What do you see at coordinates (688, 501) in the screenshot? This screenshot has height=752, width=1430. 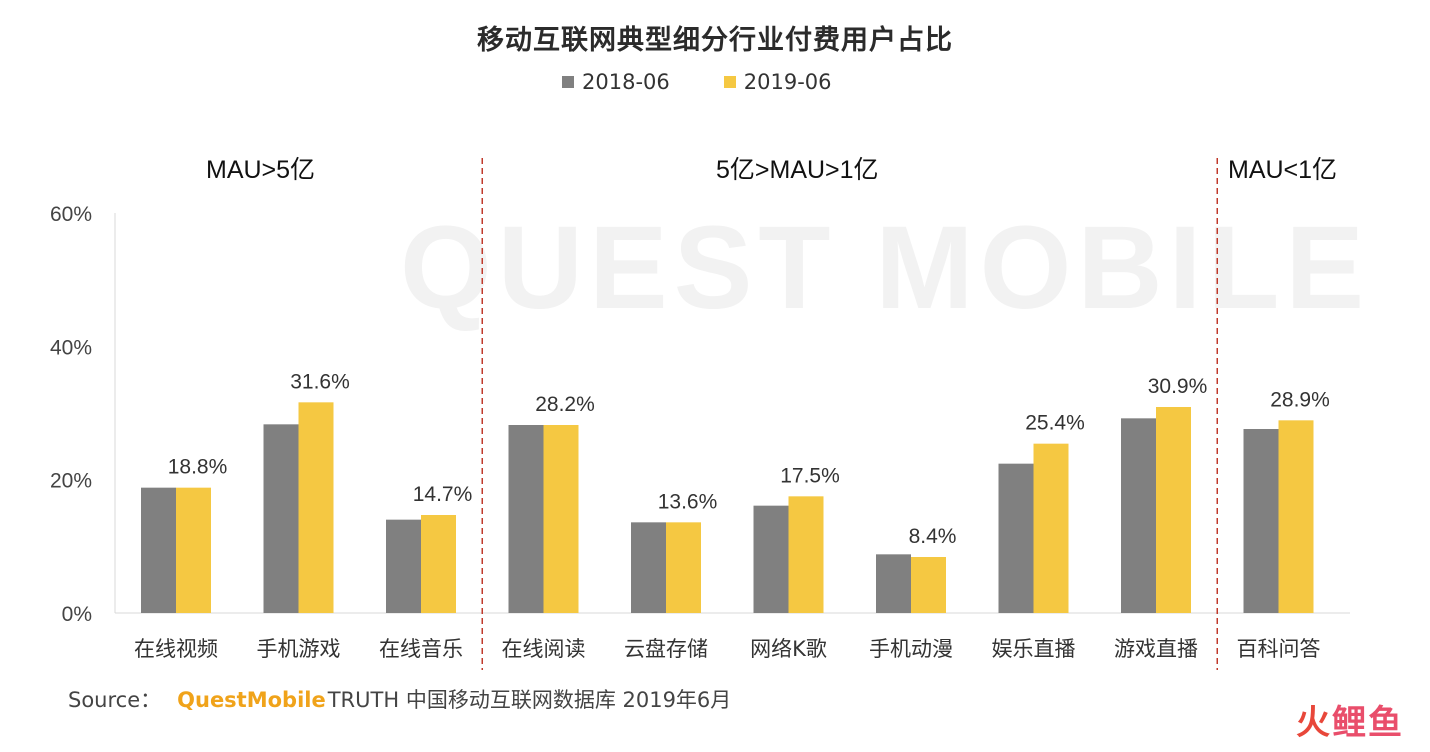 I see `data-label: 13.6%` at bounding box center [688, 501].